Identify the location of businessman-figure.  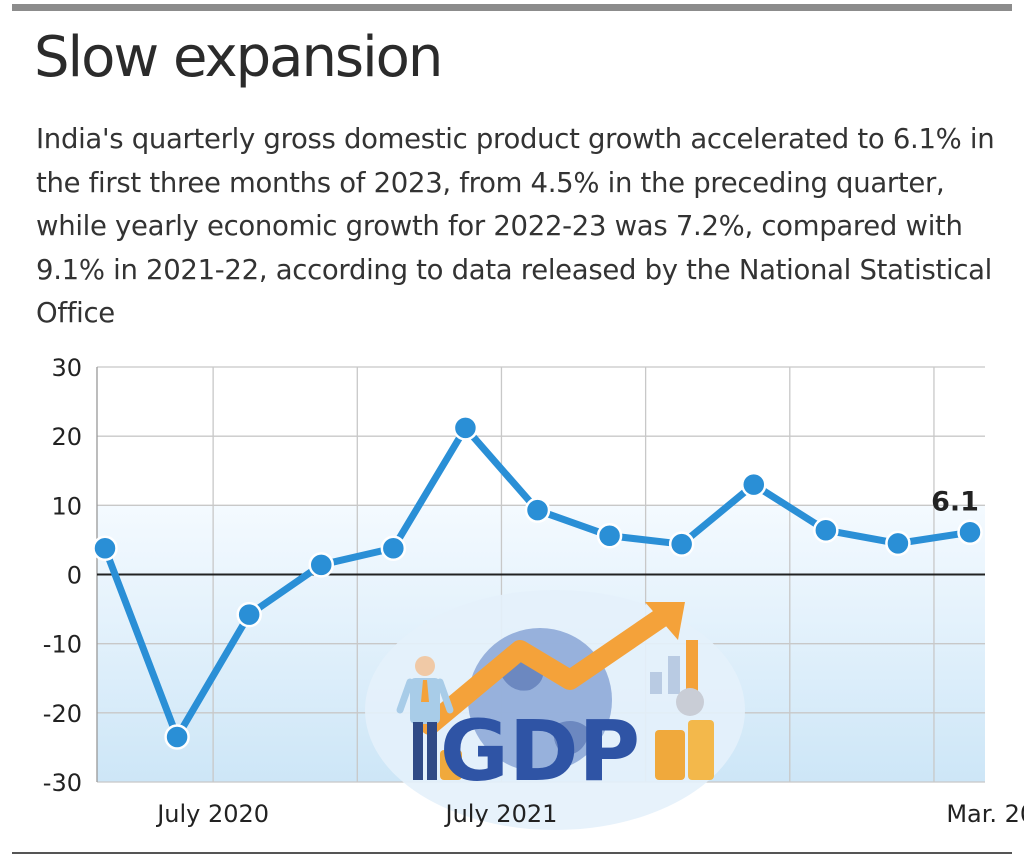
(425, 718).